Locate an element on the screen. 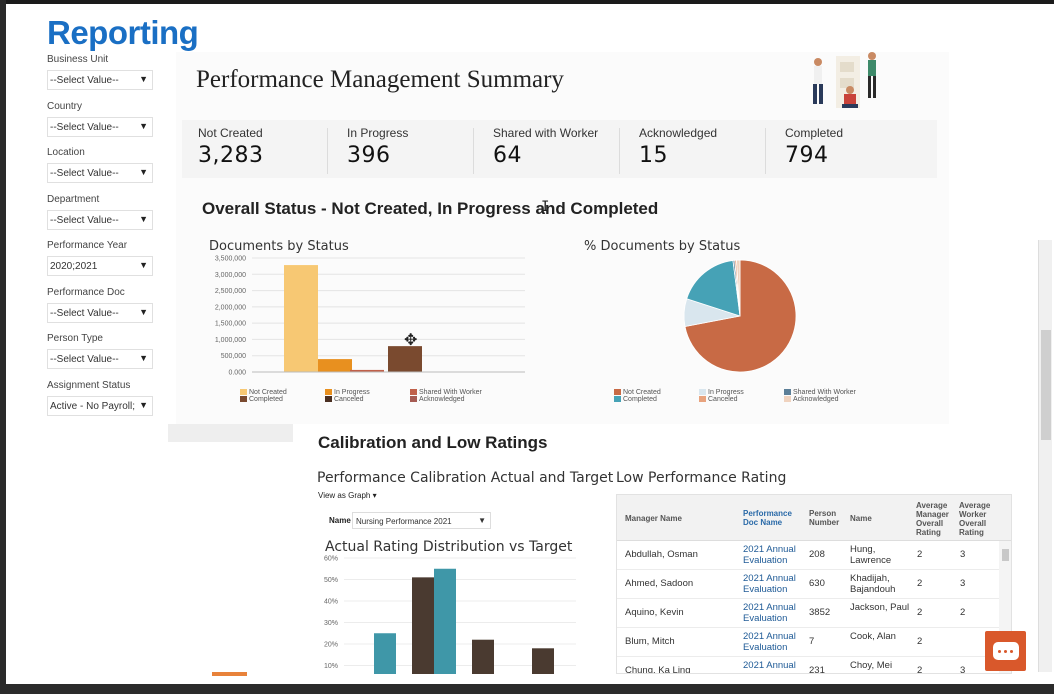 The width and height of the screenshot is (1054, 694). calibration-heading: Calibration and Low Ratings is located at coordinates (433, 442).